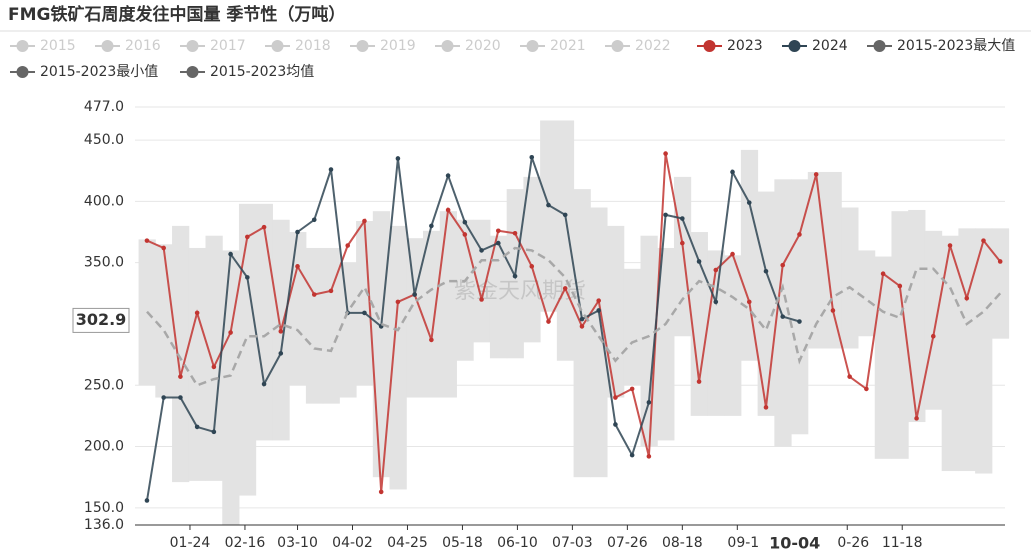 This screenshot has height=557, width=1031. Describe the element at coordinates (956, 46) in the screenshot. I see `legend-label: 2015-2023最大值` at that location.